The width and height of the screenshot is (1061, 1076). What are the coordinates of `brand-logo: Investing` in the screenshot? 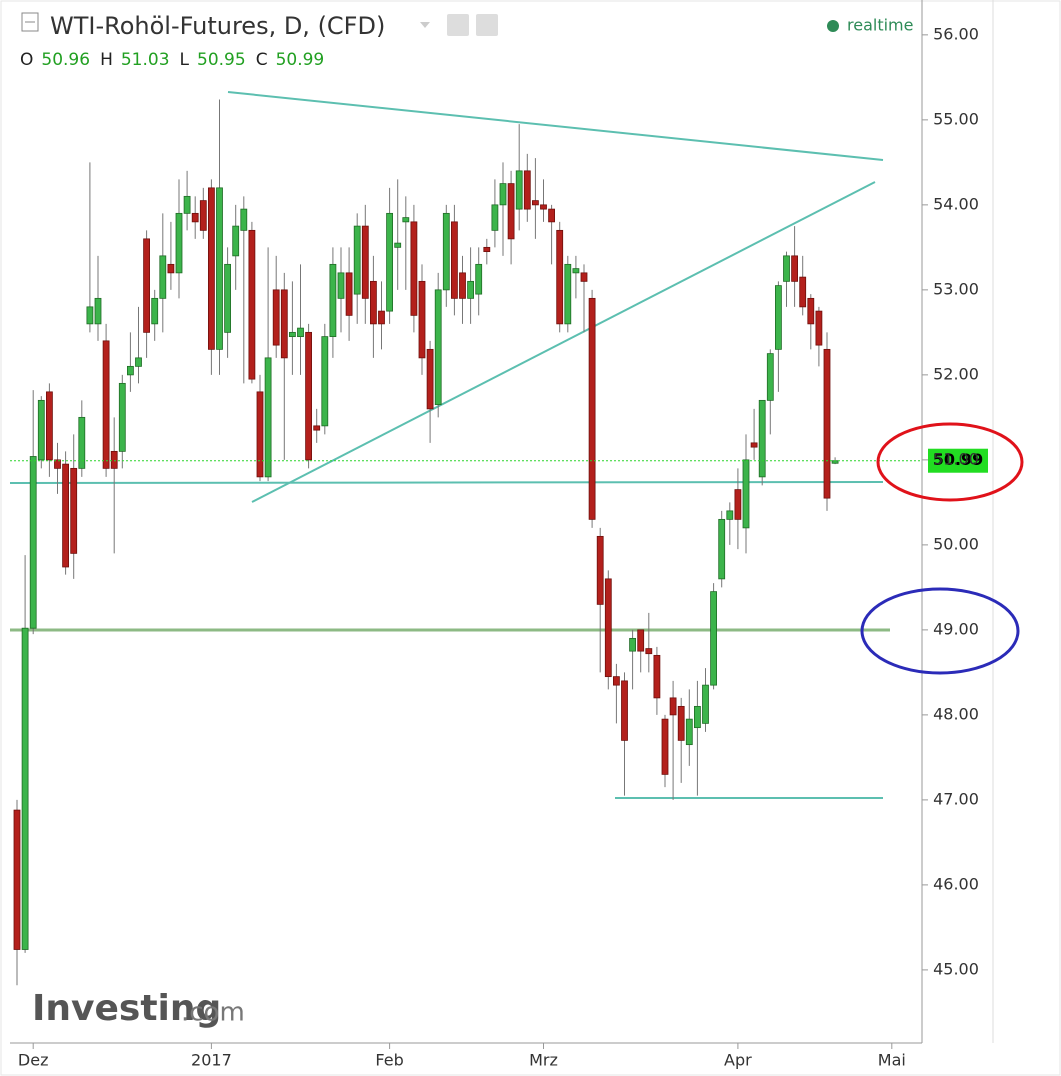 It's located at (126, 1008).